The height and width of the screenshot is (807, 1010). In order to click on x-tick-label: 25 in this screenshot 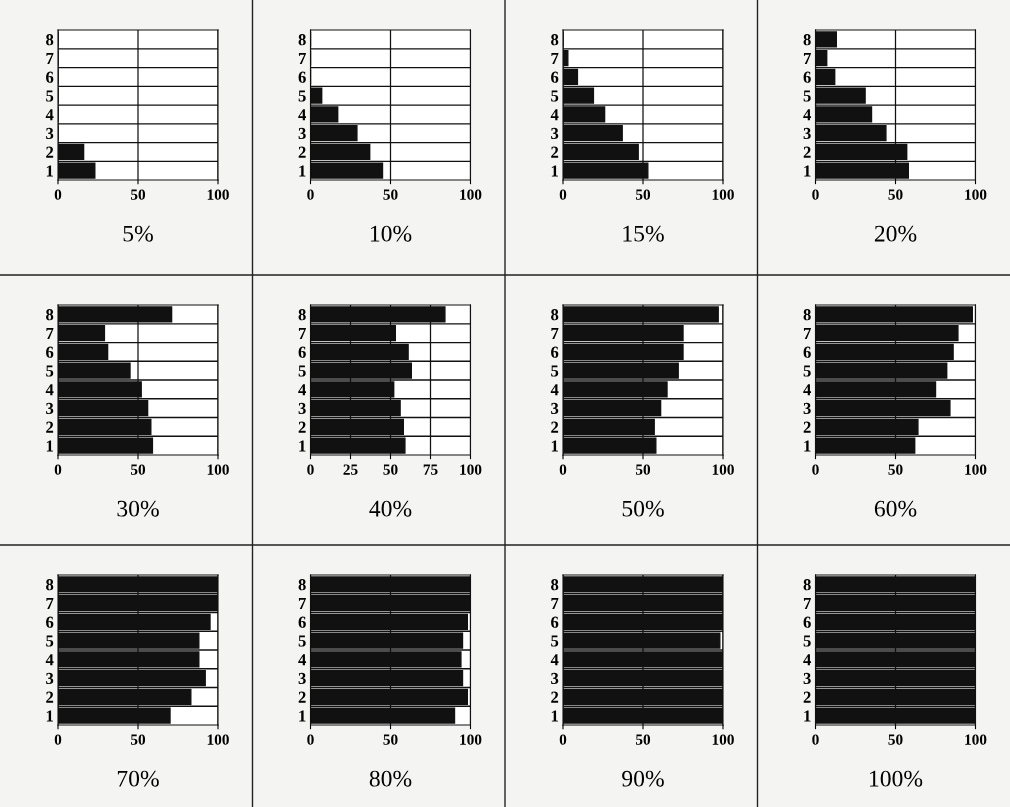, I will do `click(350, 469)`.